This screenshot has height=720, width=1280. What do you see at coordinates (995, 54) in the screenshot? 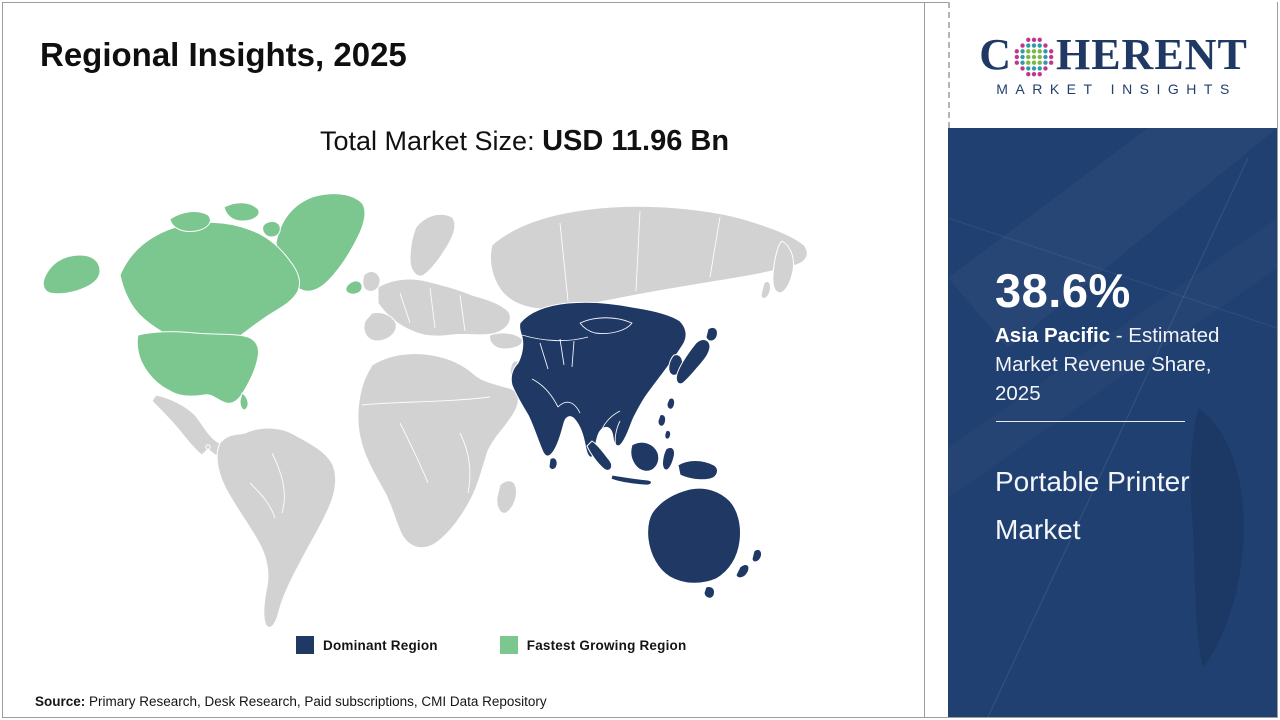
I see `logo-letter-c: C` at bounding box center [995, 54].